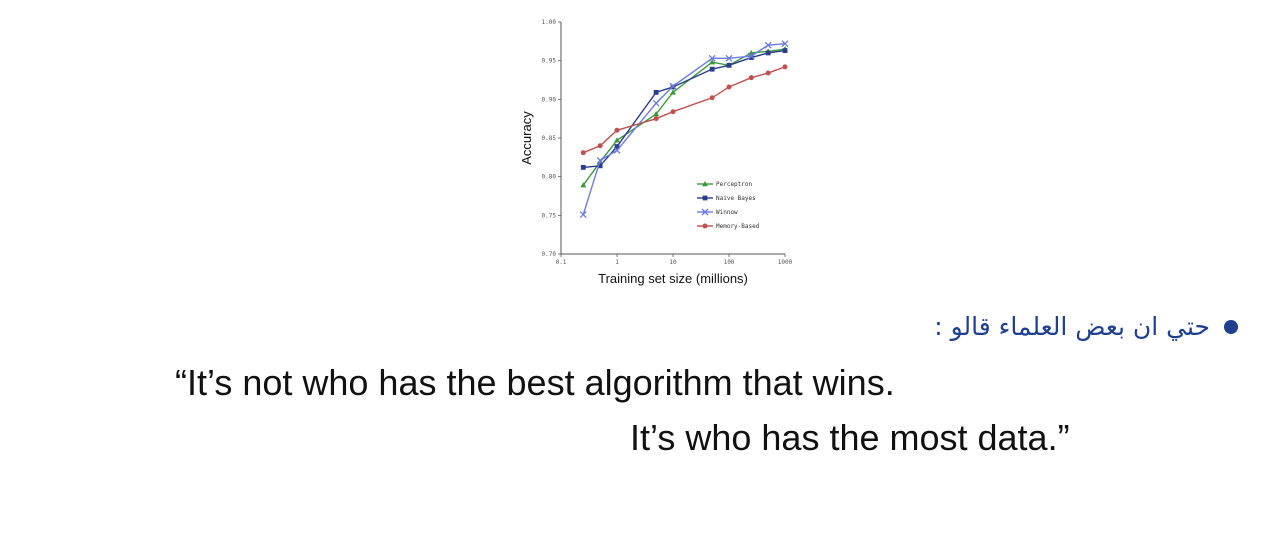  I want to click on y-tick-label: 0.70, so click(549, 254).